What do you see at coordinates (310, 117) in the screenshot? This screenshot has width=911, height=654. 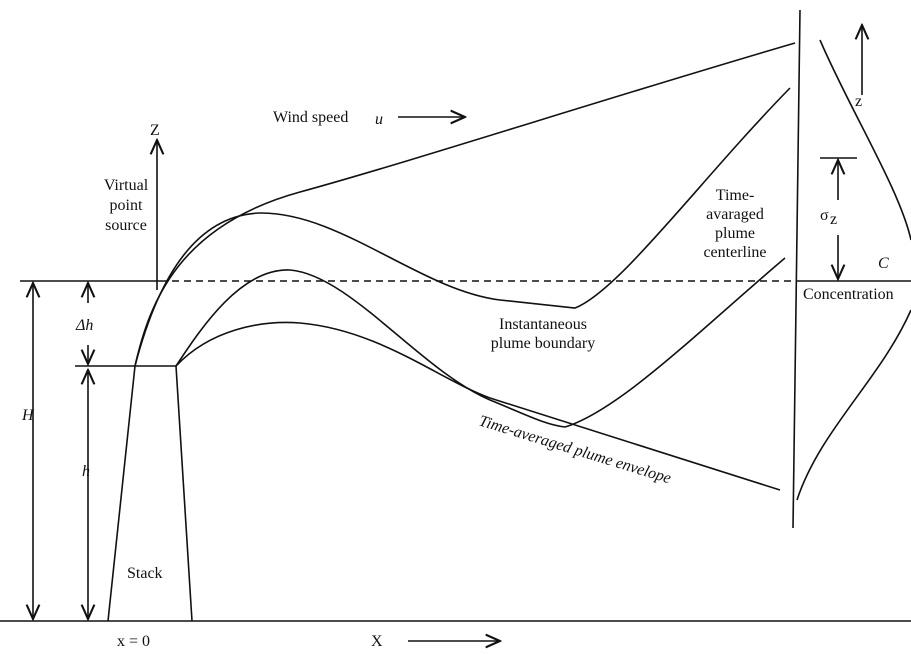 I see `wind-label: Wind speed` at bounding box center [310, 117].